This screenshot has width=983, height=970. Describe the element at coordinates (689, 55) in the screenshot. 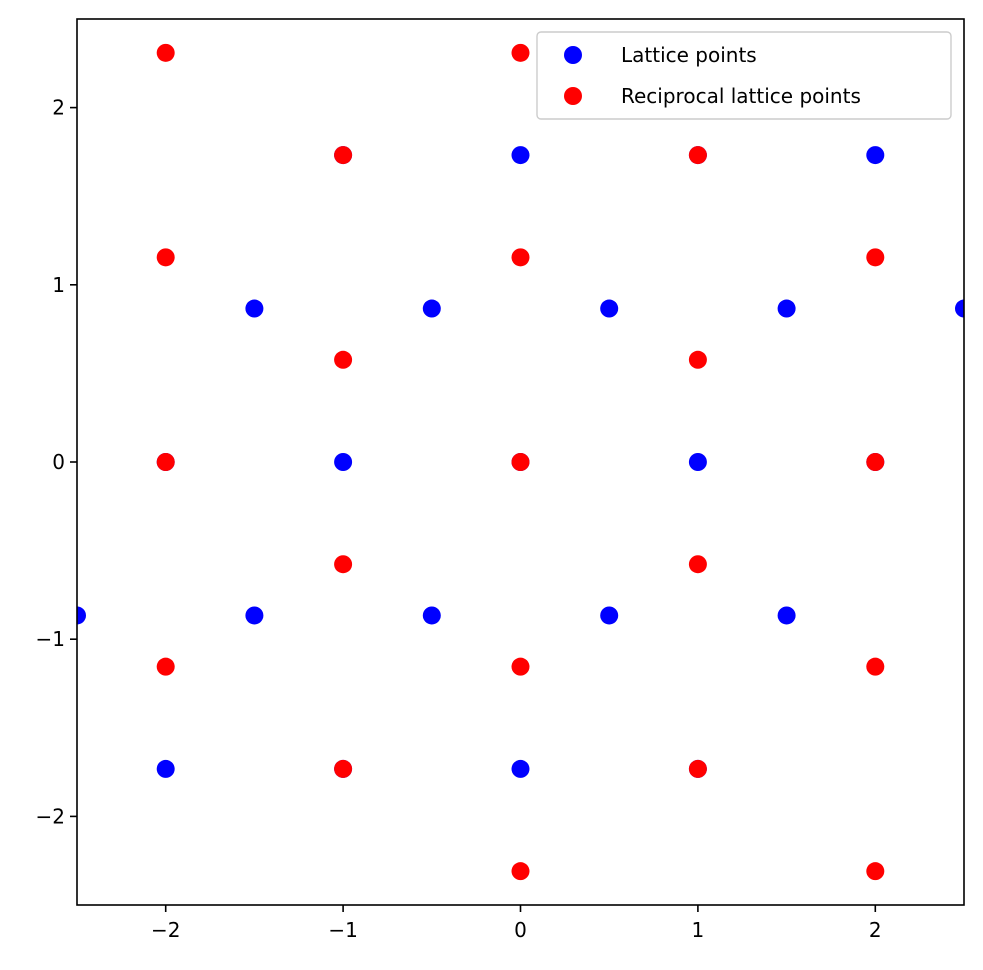

I see `legend-label: Lattice points` at that location.